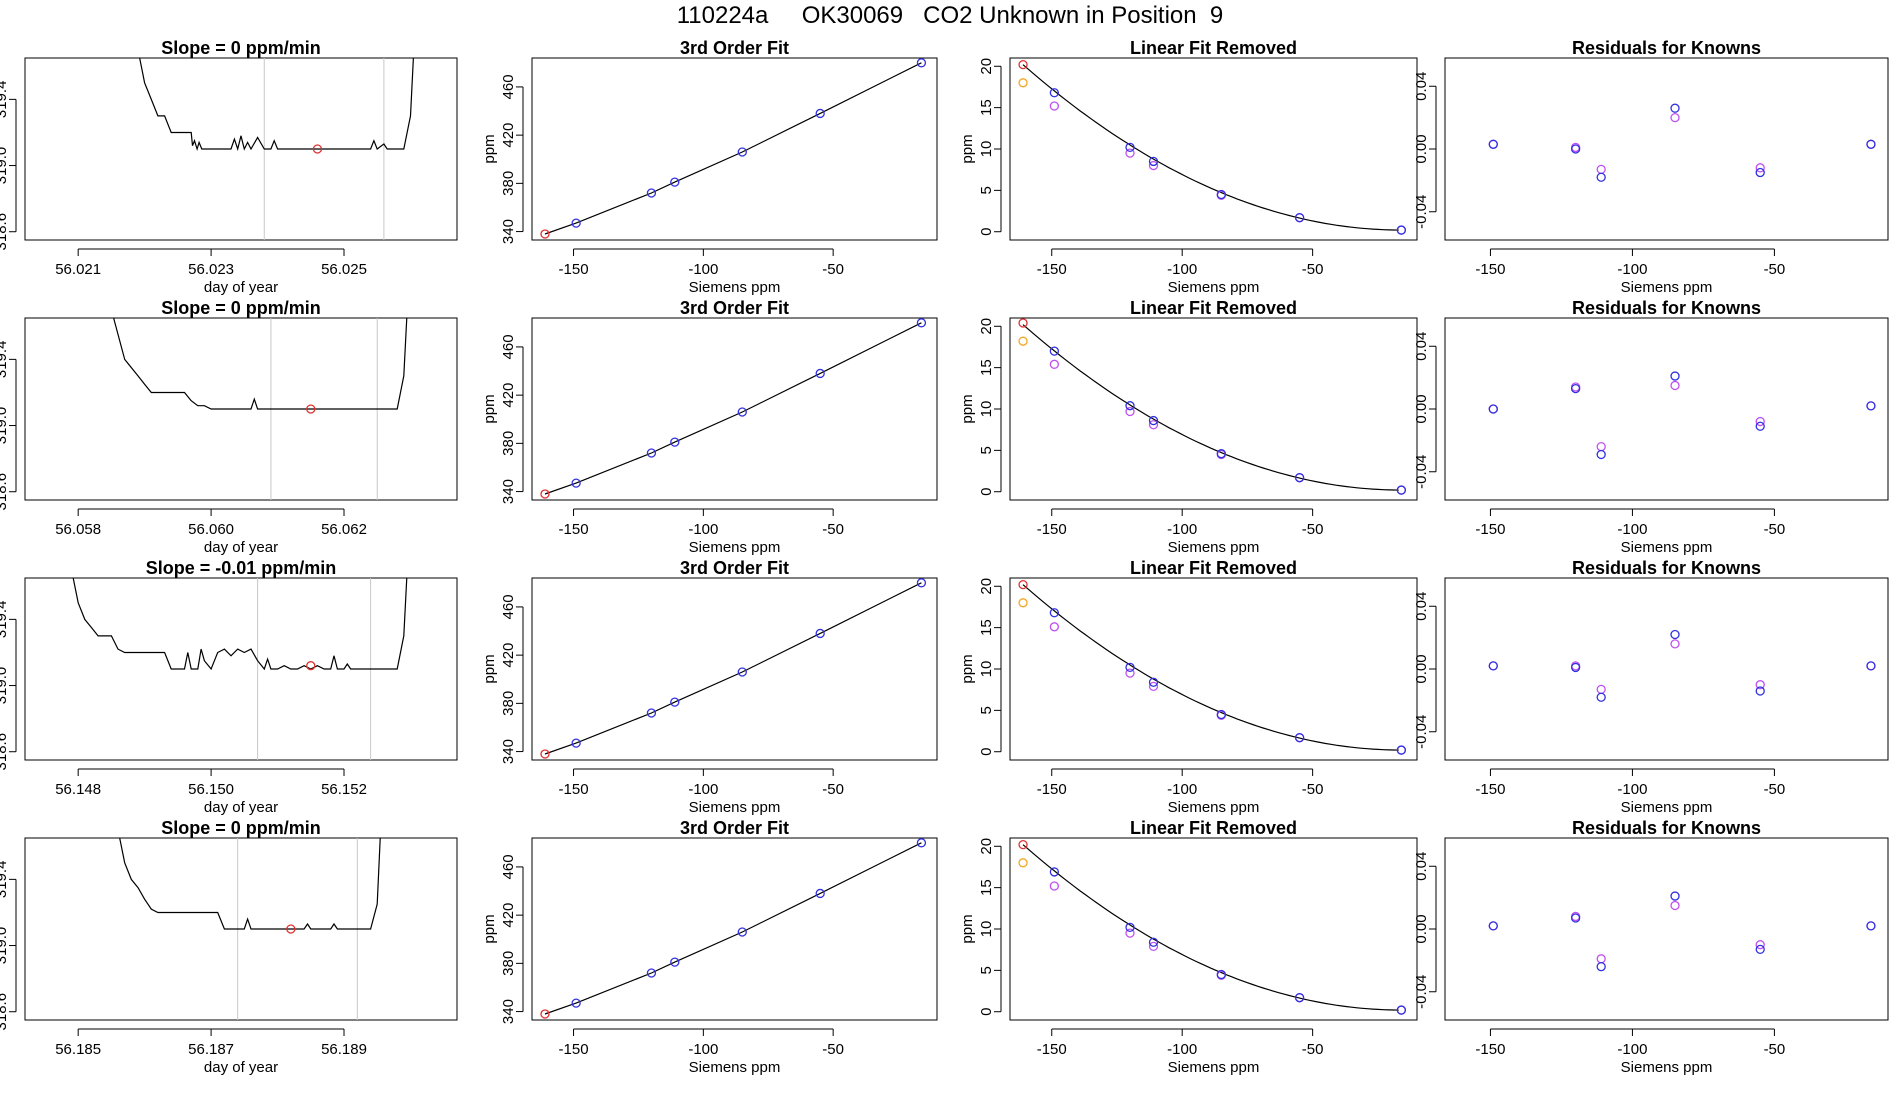  I want to click on x-tick-label: 56.021, so click(78, 269).